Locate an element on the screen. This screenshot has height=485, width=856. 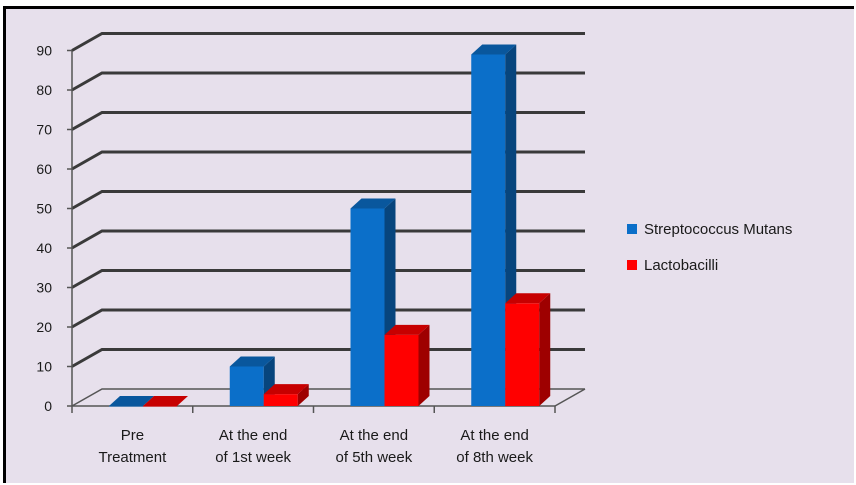
y-tick-label-40: 40 is located at coordinates (44, 248).